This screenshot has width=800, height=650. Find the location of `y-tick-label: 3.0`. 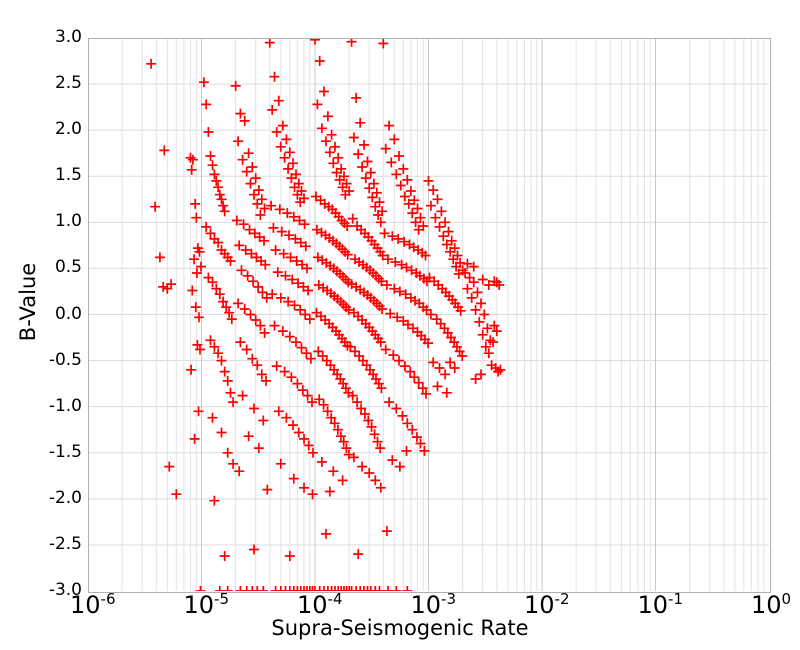

y-tick-label: 3.0 is located at coordinates (68, 37).